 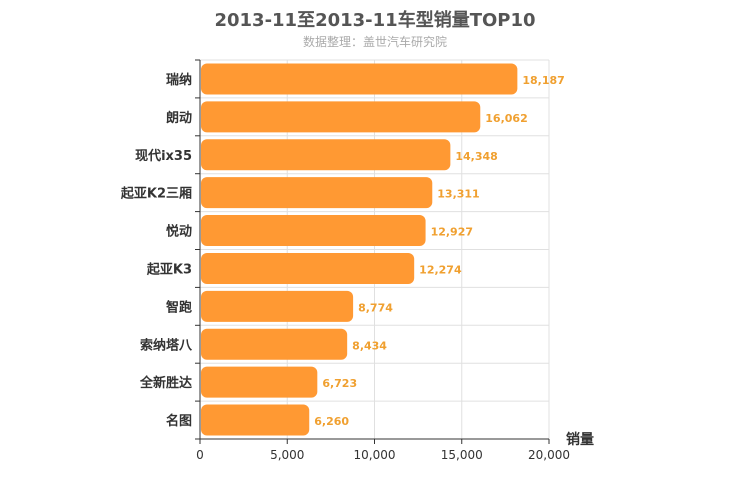 What do you see at coordinates (543, 80) in the screenshot?
I see `value-label: 18,187` at bounding box center [543, 80].